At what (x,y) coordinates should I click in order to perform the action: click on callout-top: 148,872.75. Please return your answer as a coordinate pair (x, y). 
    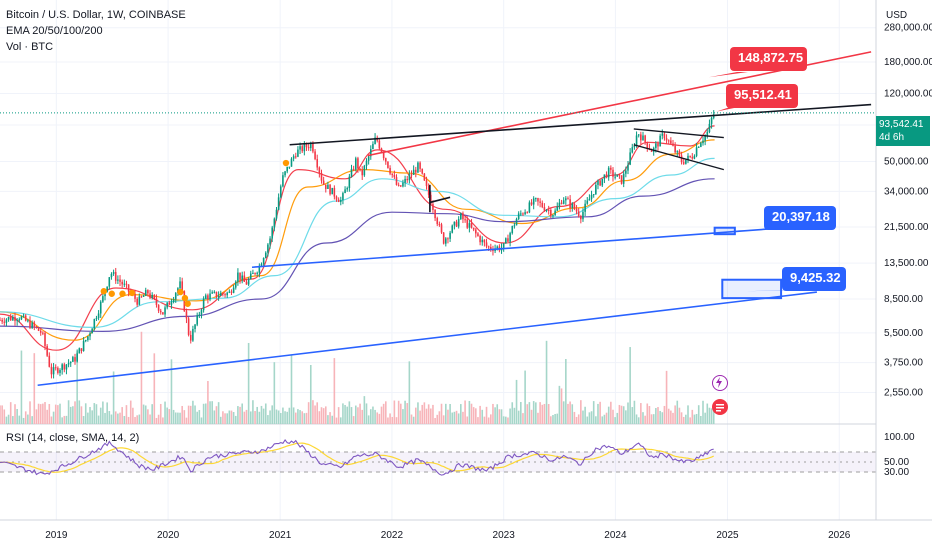
    Looking at the image, I should click on (768, 59).